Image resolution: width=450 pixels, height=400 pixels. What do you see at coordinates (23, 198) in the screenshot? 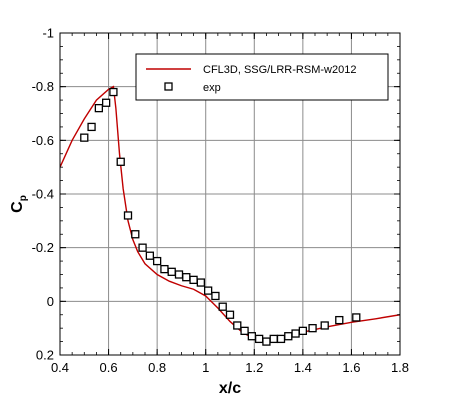
I see `y-axis-label-subscript: p` at bounding box center [23, 198].